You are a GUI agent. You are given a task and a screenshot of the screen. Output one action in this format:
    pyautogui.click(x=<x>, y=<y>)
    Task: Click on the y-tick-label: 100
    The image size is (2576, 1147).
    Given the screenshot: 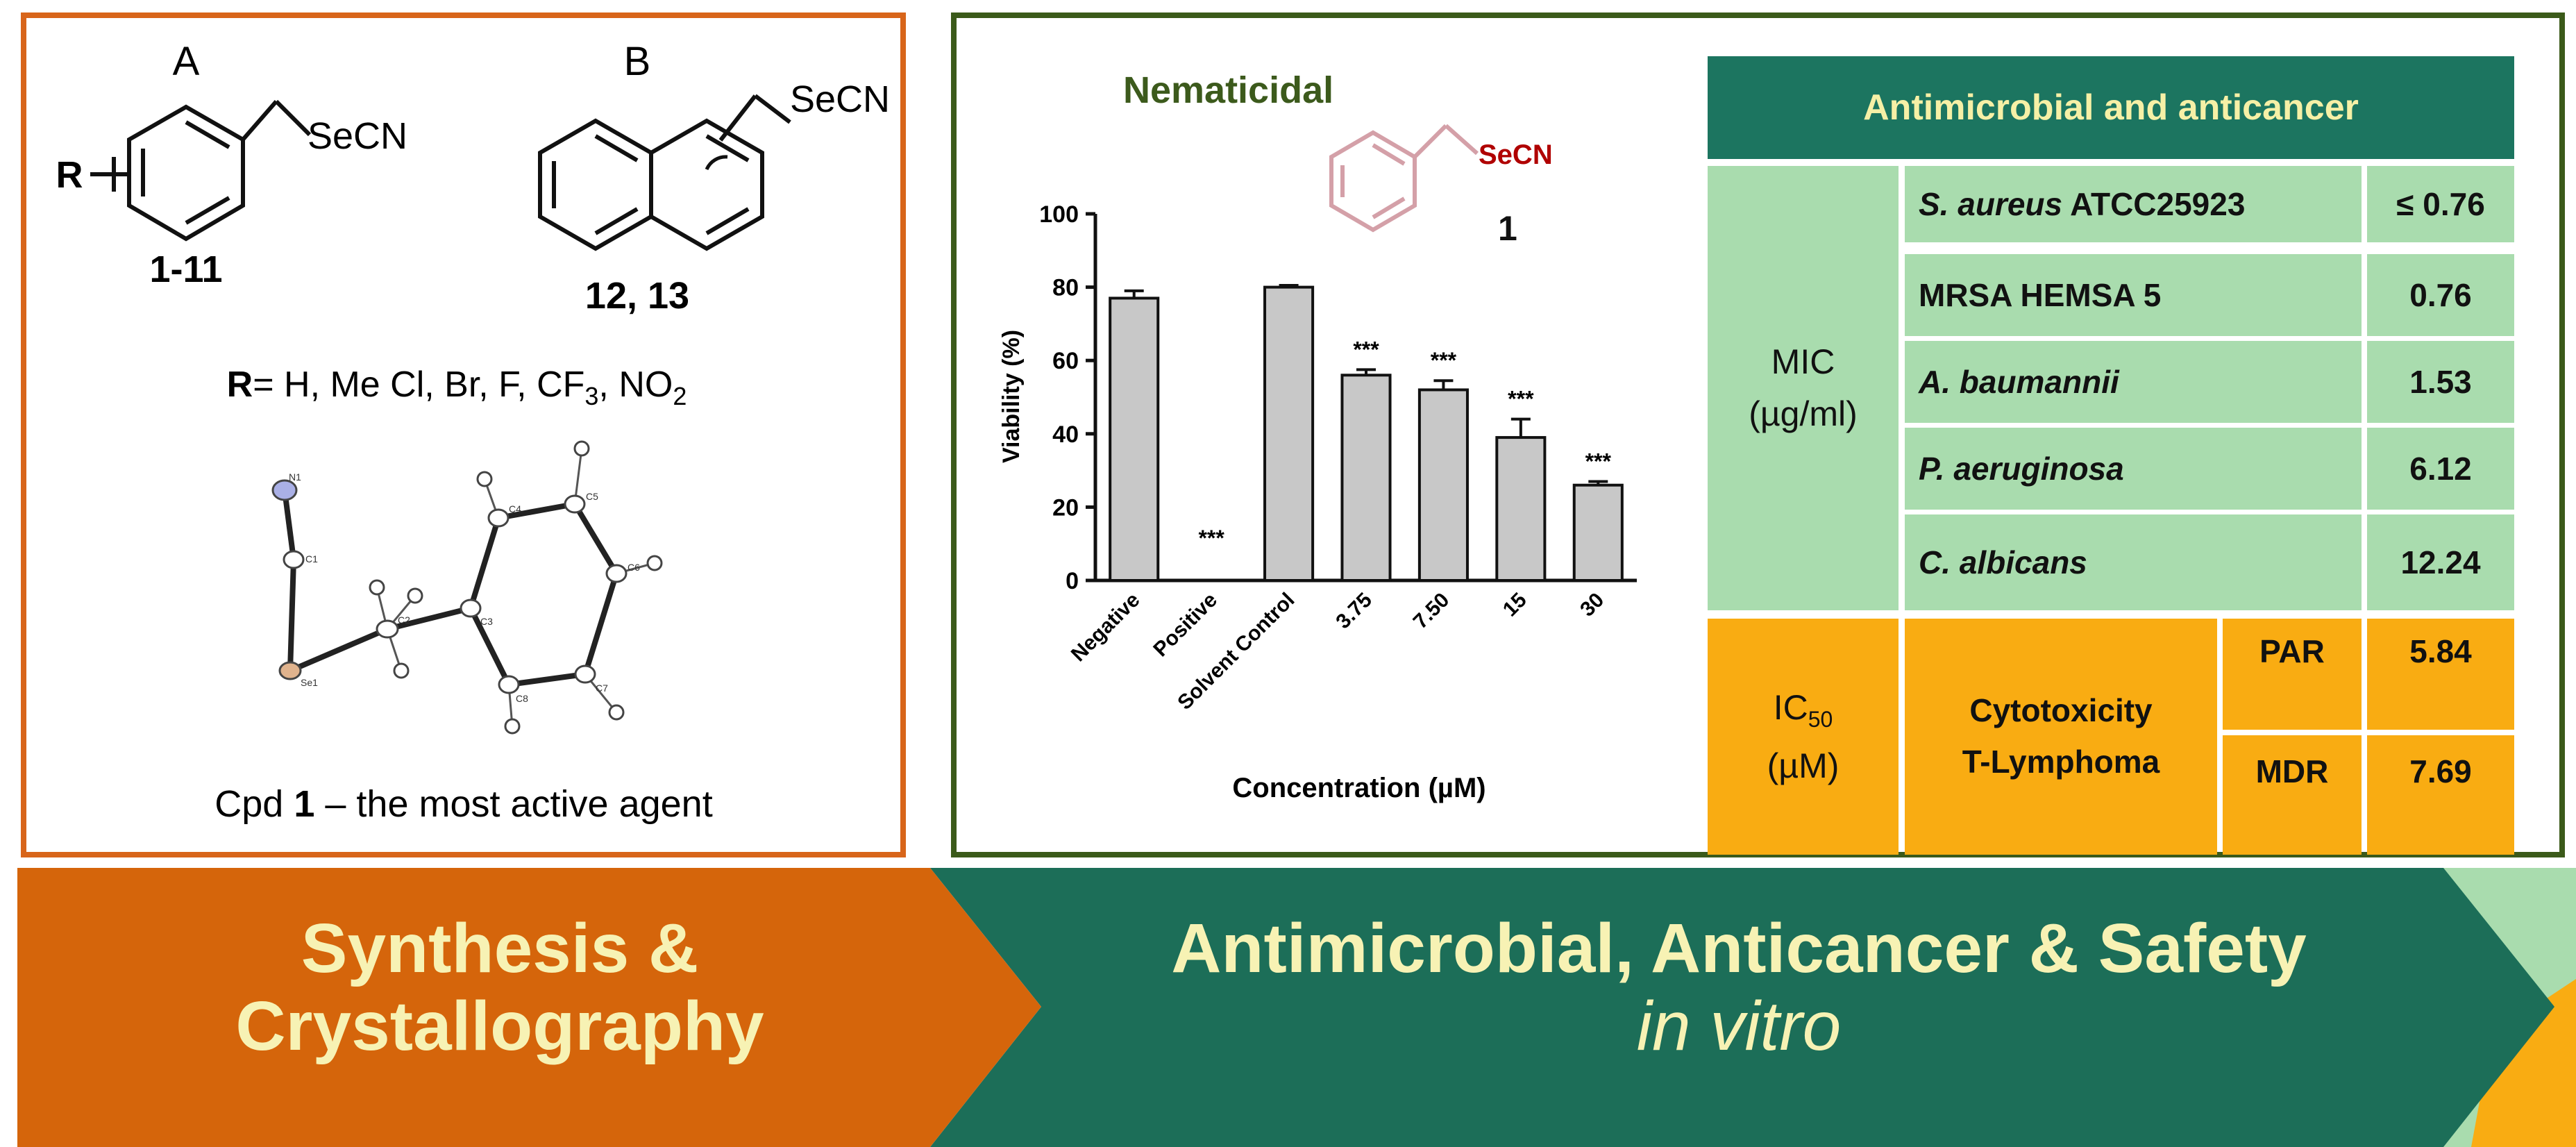 What is the action you would take?
    pyautogui.click(x=1059, y=214)
    